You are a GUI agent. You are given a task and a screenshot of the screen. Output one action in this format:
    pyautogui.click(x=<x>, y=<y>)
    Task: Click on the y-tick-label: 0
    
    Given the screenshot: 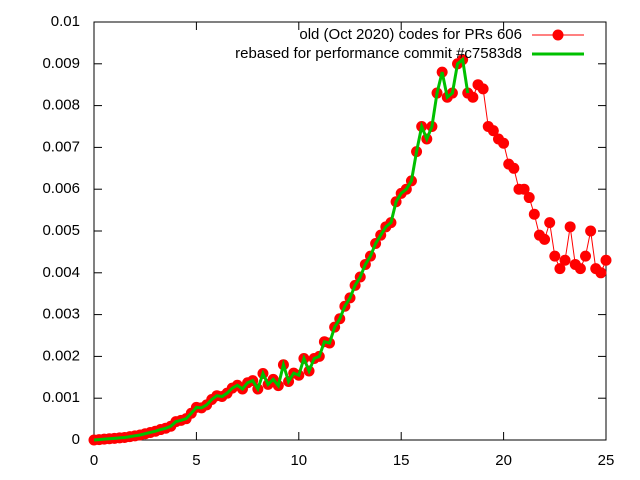 What is the action you would take?
    pyautogui.click(x=76, y=439)
    